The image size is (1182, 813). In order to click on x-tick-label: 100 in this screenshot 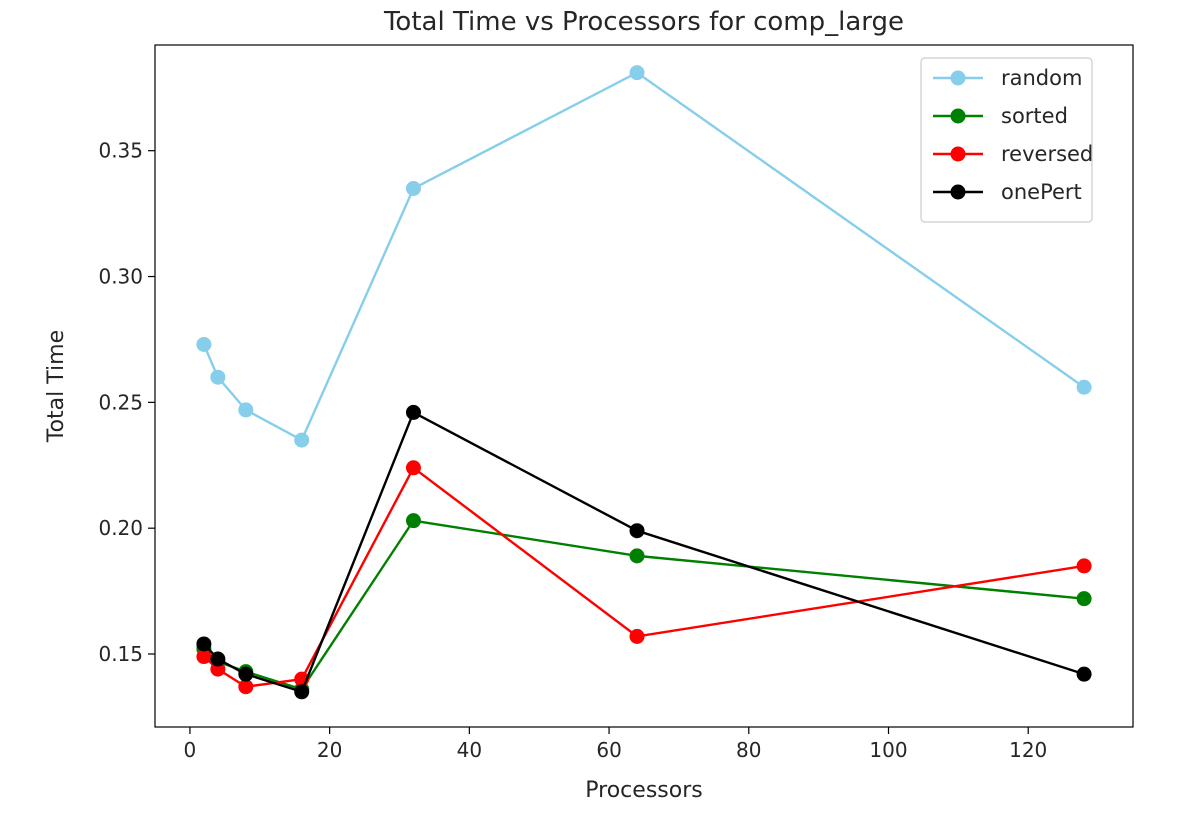, I will do `click(888, 750)`.